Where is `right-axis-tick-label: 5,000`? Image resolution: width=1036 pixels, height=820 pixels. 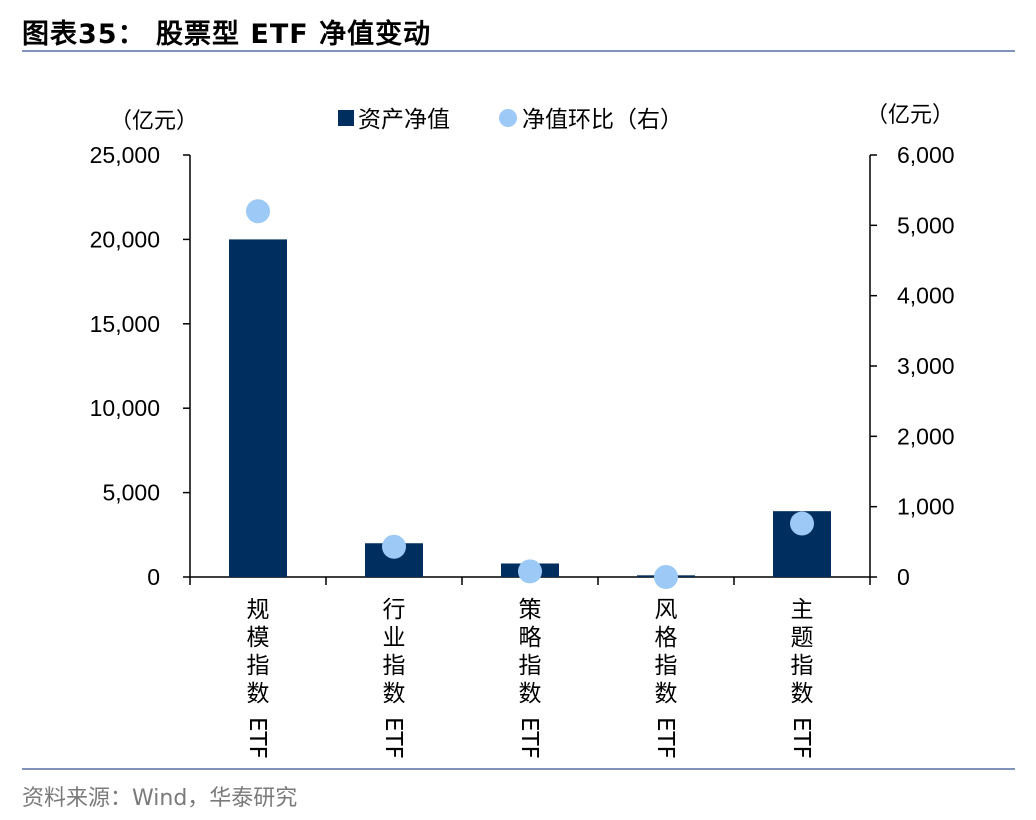 right-axis-tick-label: 5,000 is located at coordinates (926, 225).